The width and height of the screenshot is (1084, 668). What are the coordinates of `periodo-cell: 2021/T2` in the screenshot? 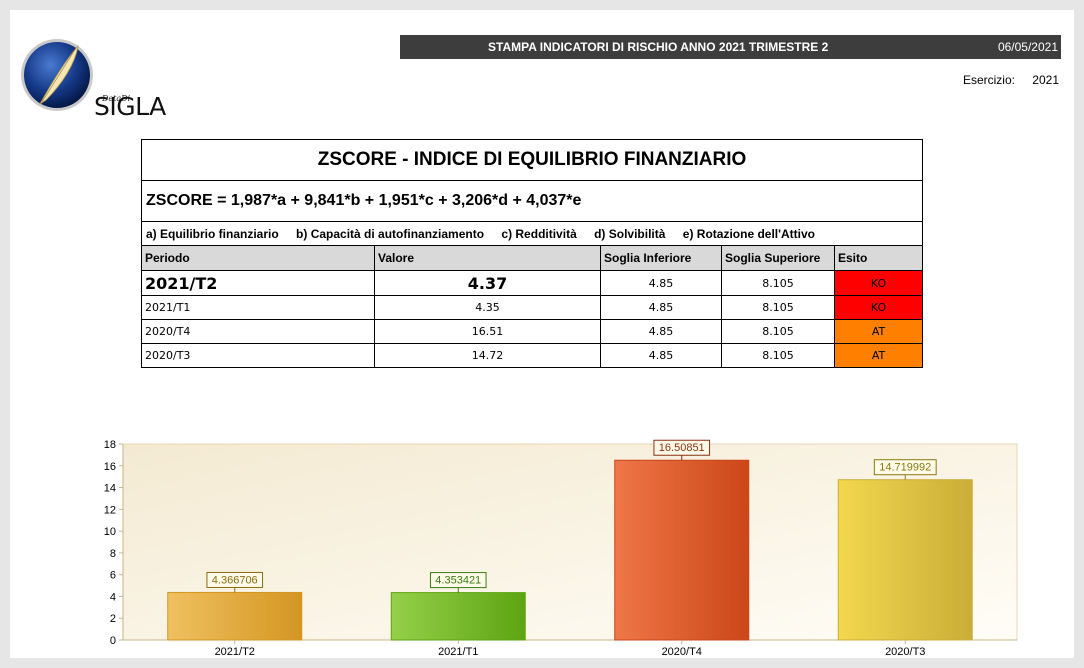 It's located at (258, 283).